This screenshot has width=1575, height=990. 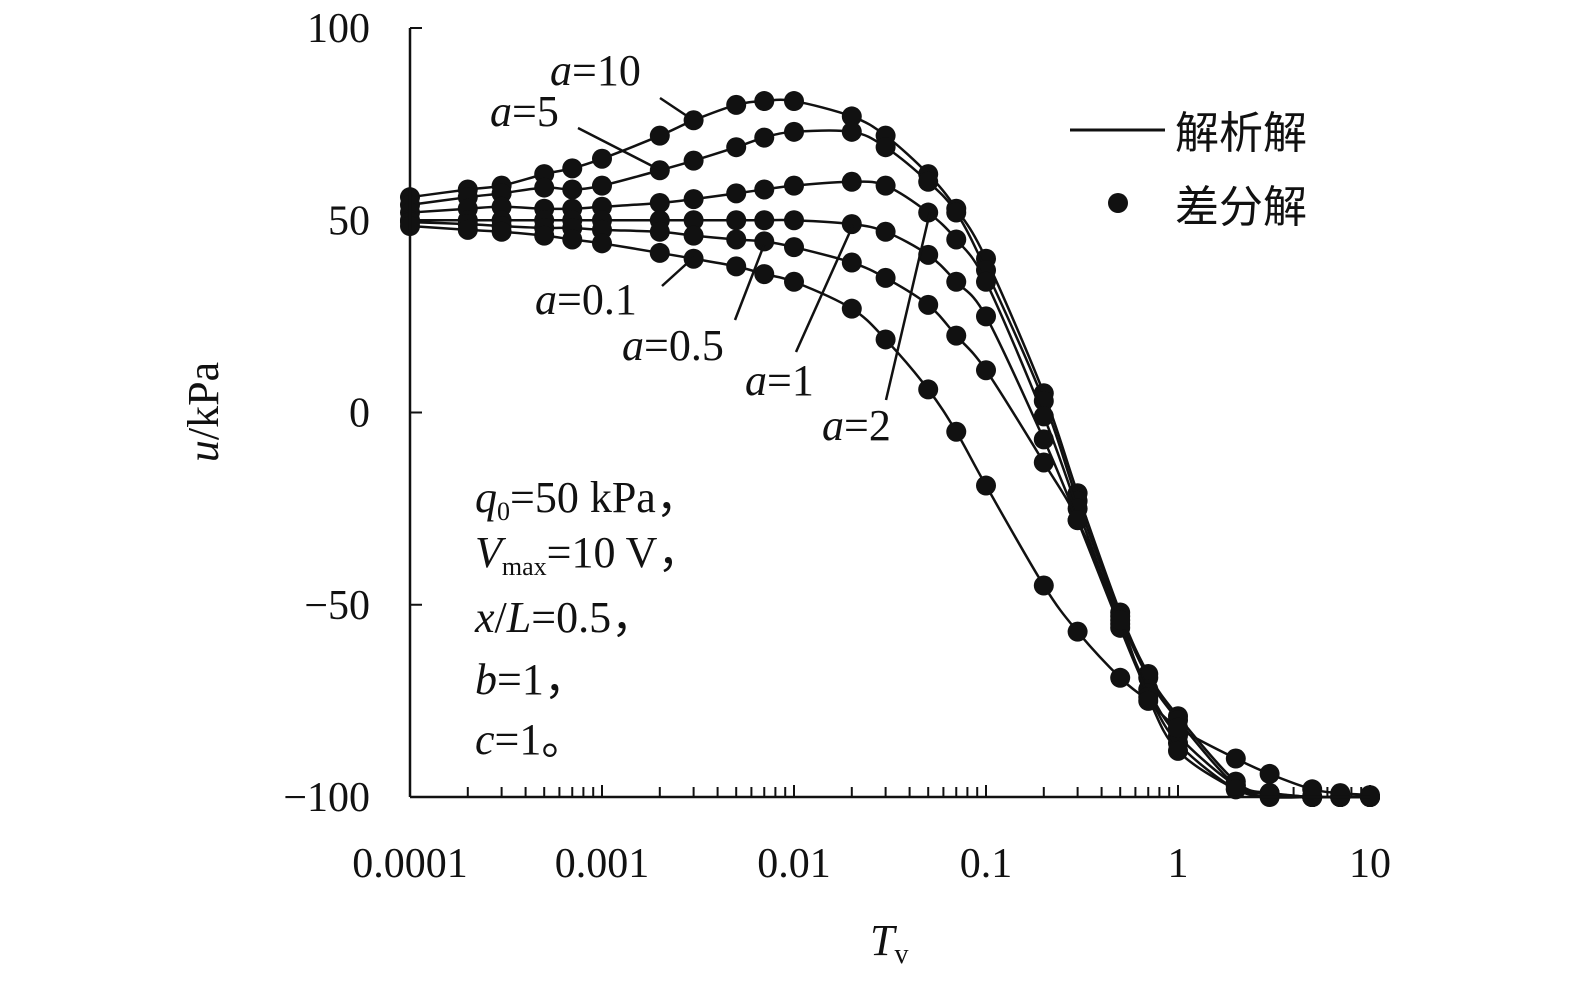 I want to click on x-tick-label: 0.0001, so click(x=410, y=864).